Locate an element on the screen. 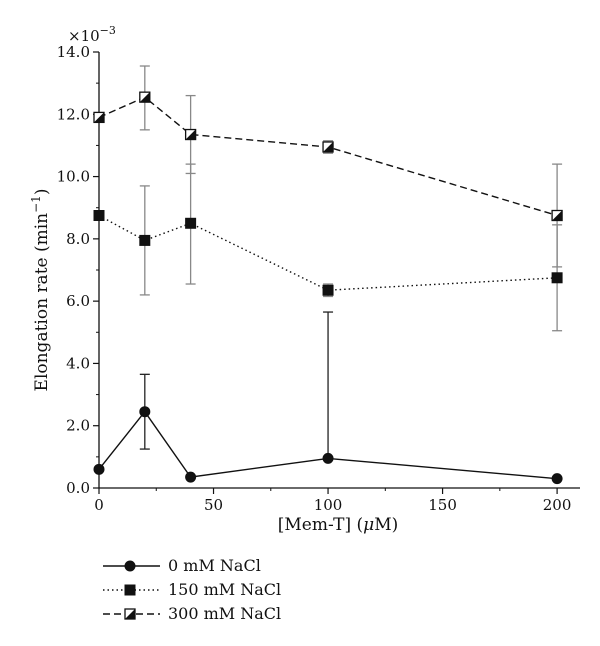 The image size is (600, 646). x-axis-label: [Mem-T] (μM) is located at coordinates (338, 525).